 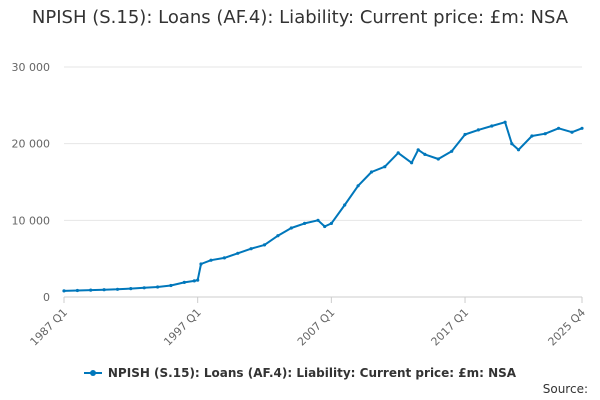 What do you see at coordinates (46, 297) in the screenshot?
I see `y-tick-label: 0` at bounding box center [46, 297].